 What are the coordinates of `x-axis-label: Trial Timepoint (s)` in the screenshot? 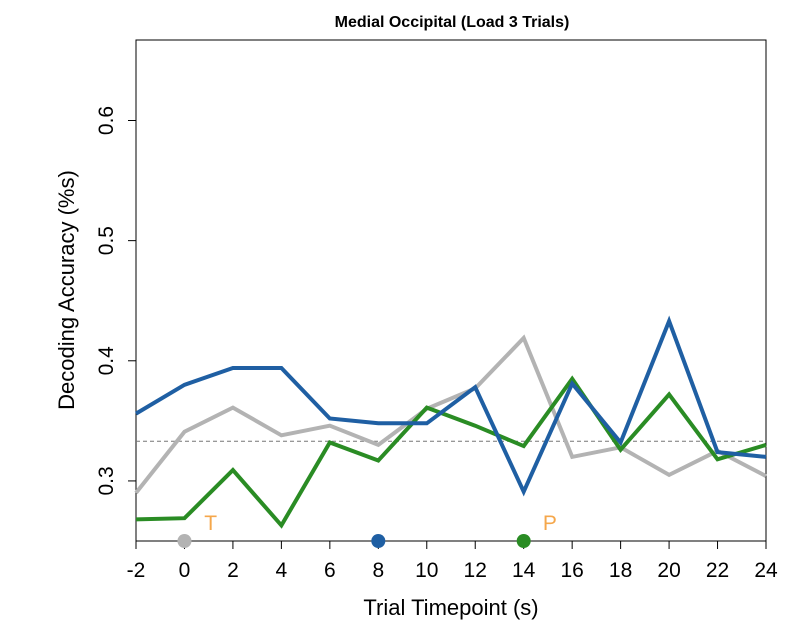 It's located at (450, 607).